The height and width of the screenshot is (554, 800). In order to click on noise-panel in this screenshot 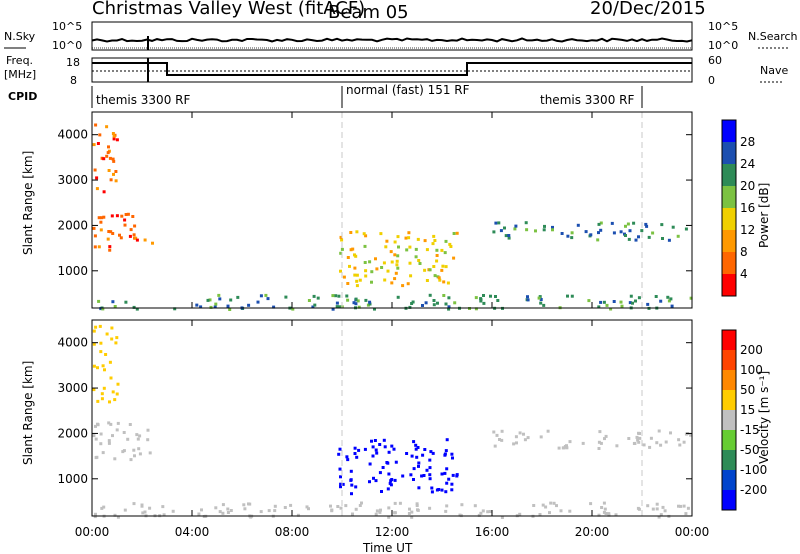, I will do `click(392, 36)`.